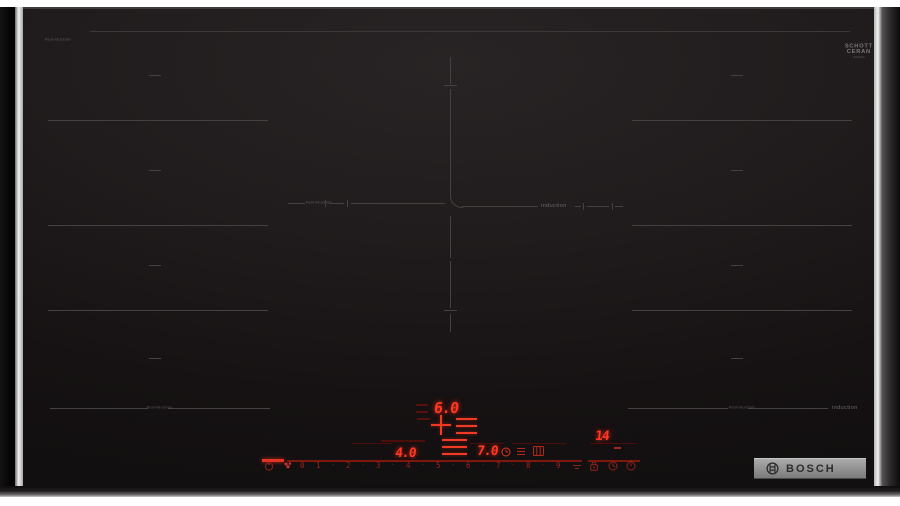  Describe the element at coordinates (772, 468) in the screenshot. I see `bosch-anchor-icon` at that location.